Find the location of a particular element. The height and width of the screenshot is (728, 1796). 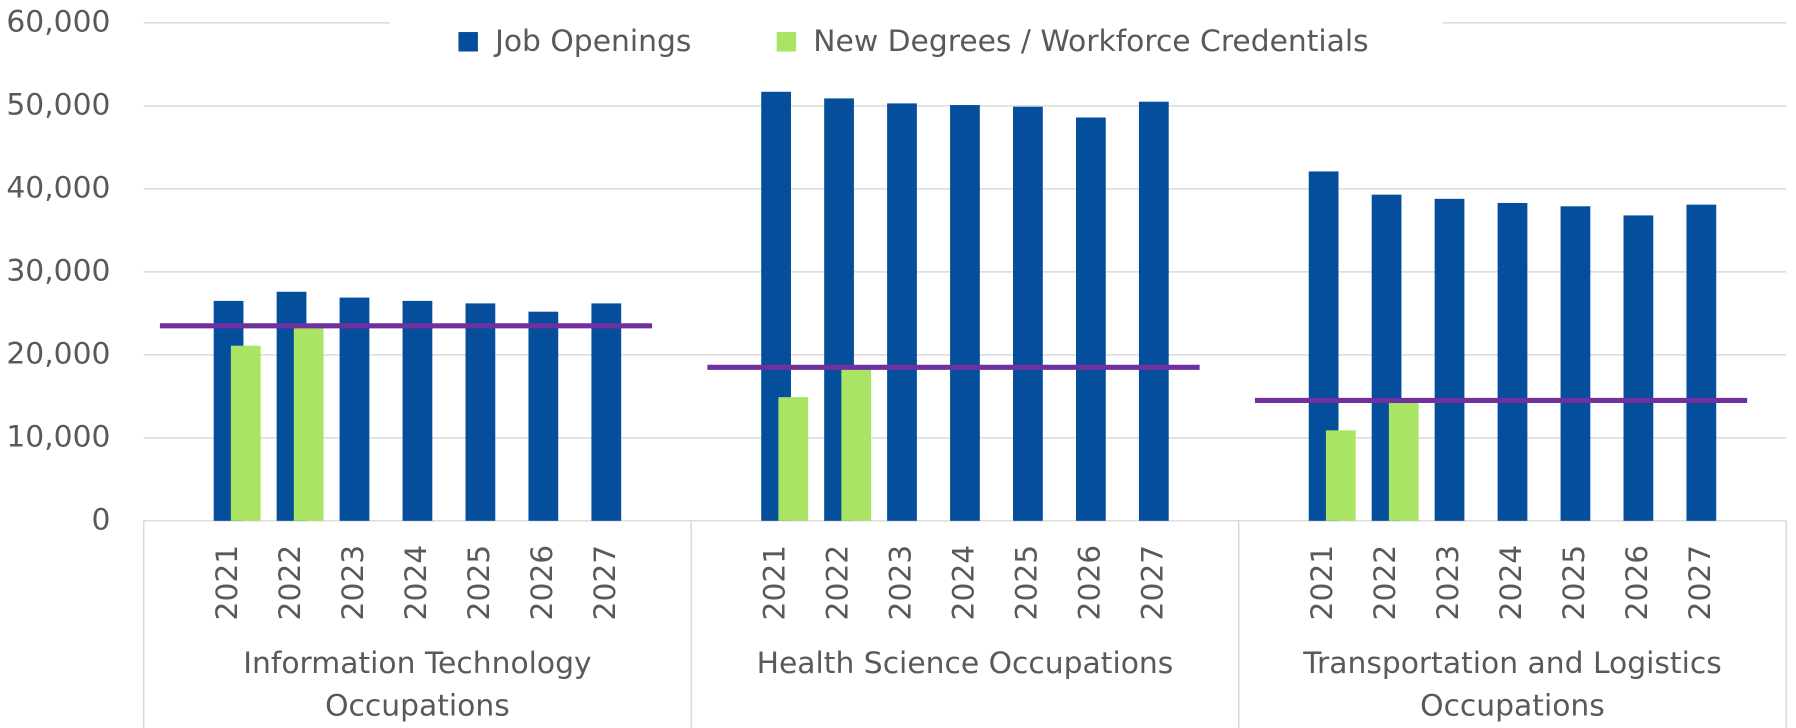

y-tick-label: 50,000 is located at coordinates (58, 104).